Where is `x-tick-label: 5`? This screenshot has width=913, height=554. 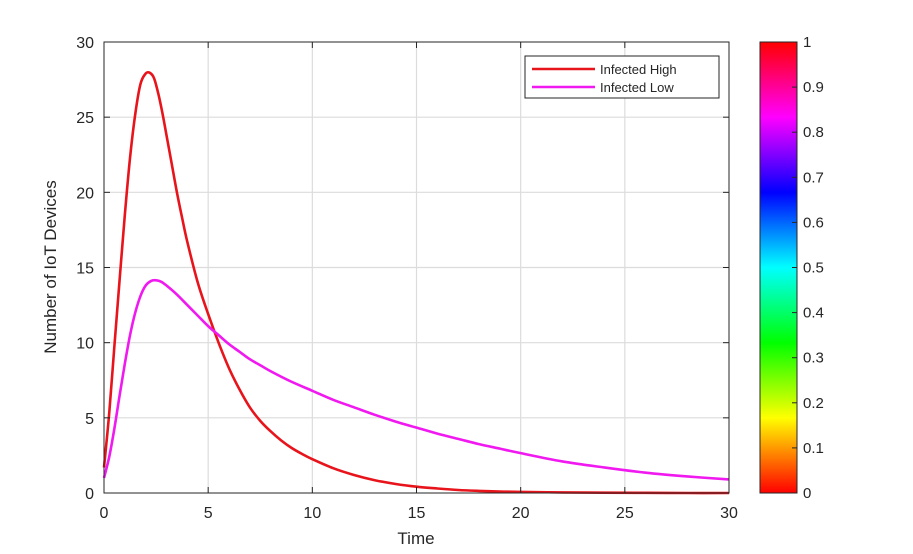
x-tick-label: 5 is located at coordinates (208, 513).